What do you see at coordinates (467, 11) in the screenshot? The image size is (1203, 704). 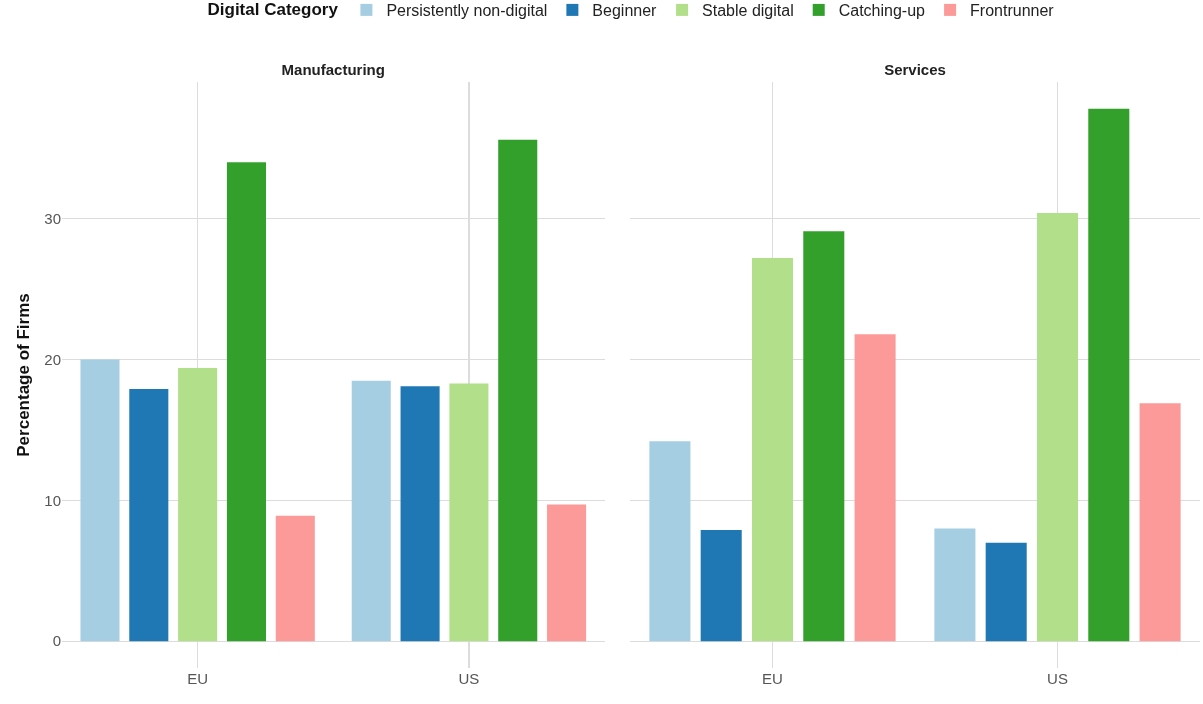 I see `legend-label: Persistently non-digital` at bounding box center [467, 11].